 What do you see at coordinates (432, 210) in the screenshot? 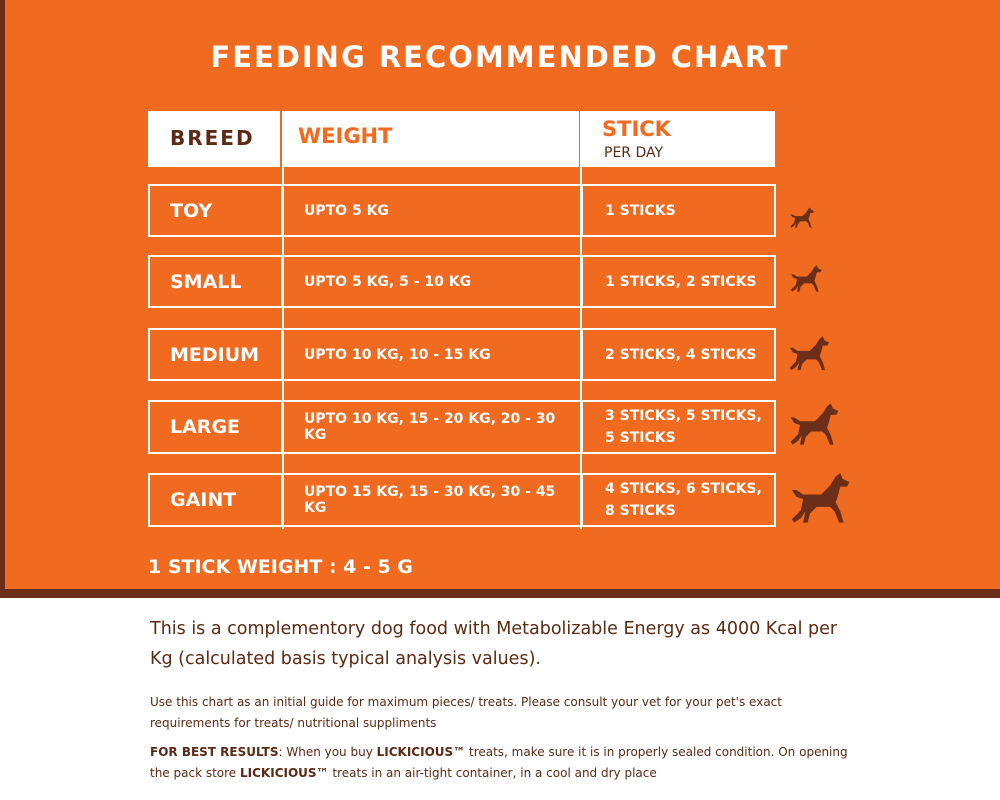
I see `row-toy-weight: UPTO 5 KG` at bounding box center [432, 210].